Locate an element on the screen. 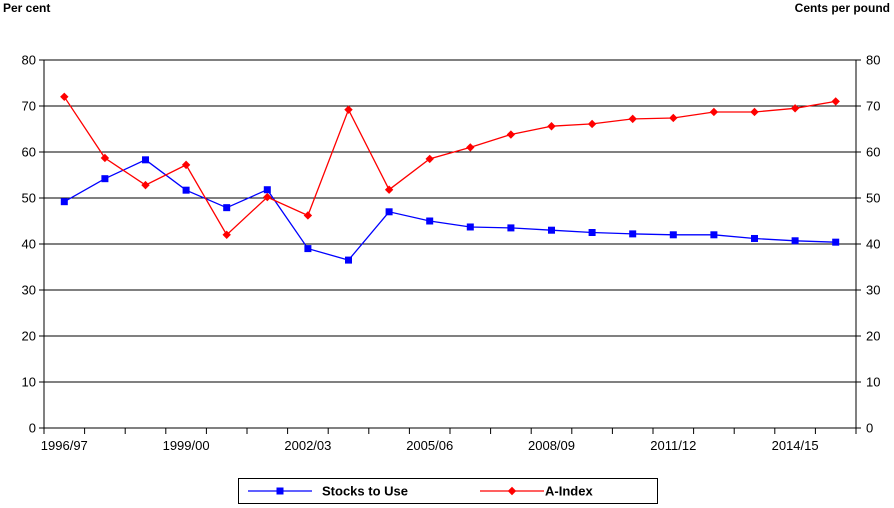 The height and width of the screenshot is (508, 894). left-tick-label-40: 40 is located at coordinates (29, 244).